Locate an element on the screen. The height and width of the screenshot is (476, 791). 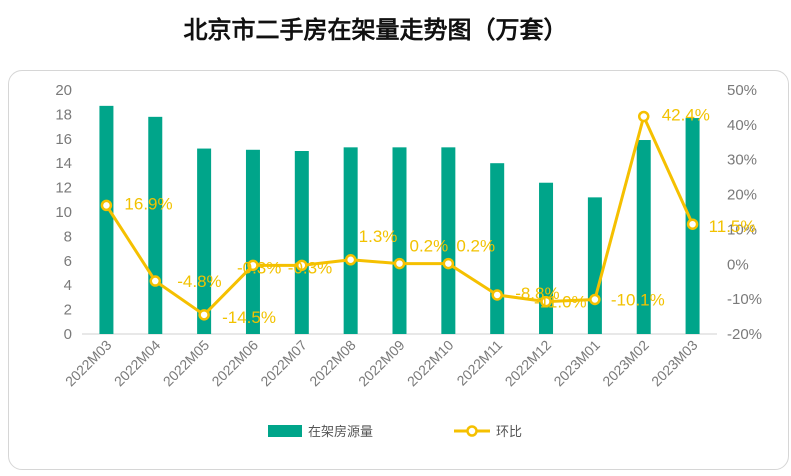
right-axis-ticks: -20% -10% 0% 10% 20% 30% 40% 50% is located at coordinates (744, 212).